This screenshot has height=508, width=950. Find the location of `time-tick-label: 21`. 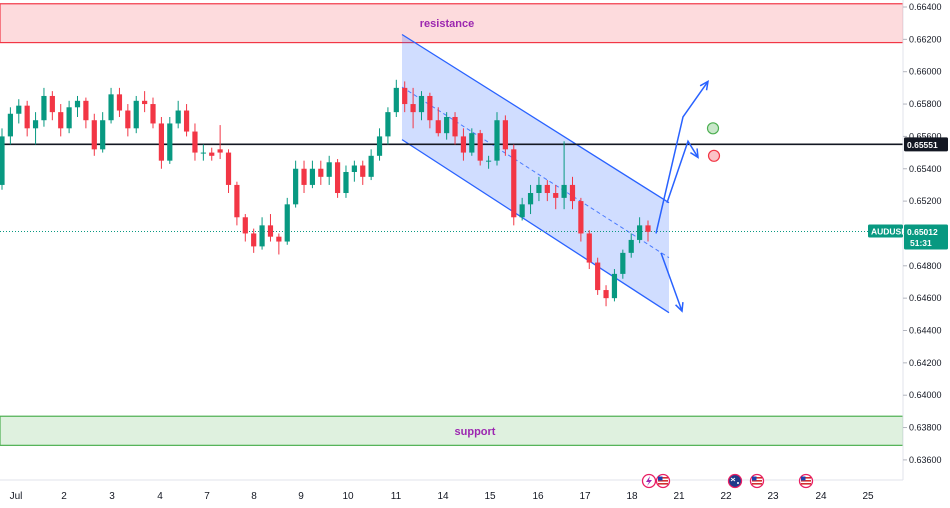

time-tick-label: 21 is located at coordinates (679, 496).